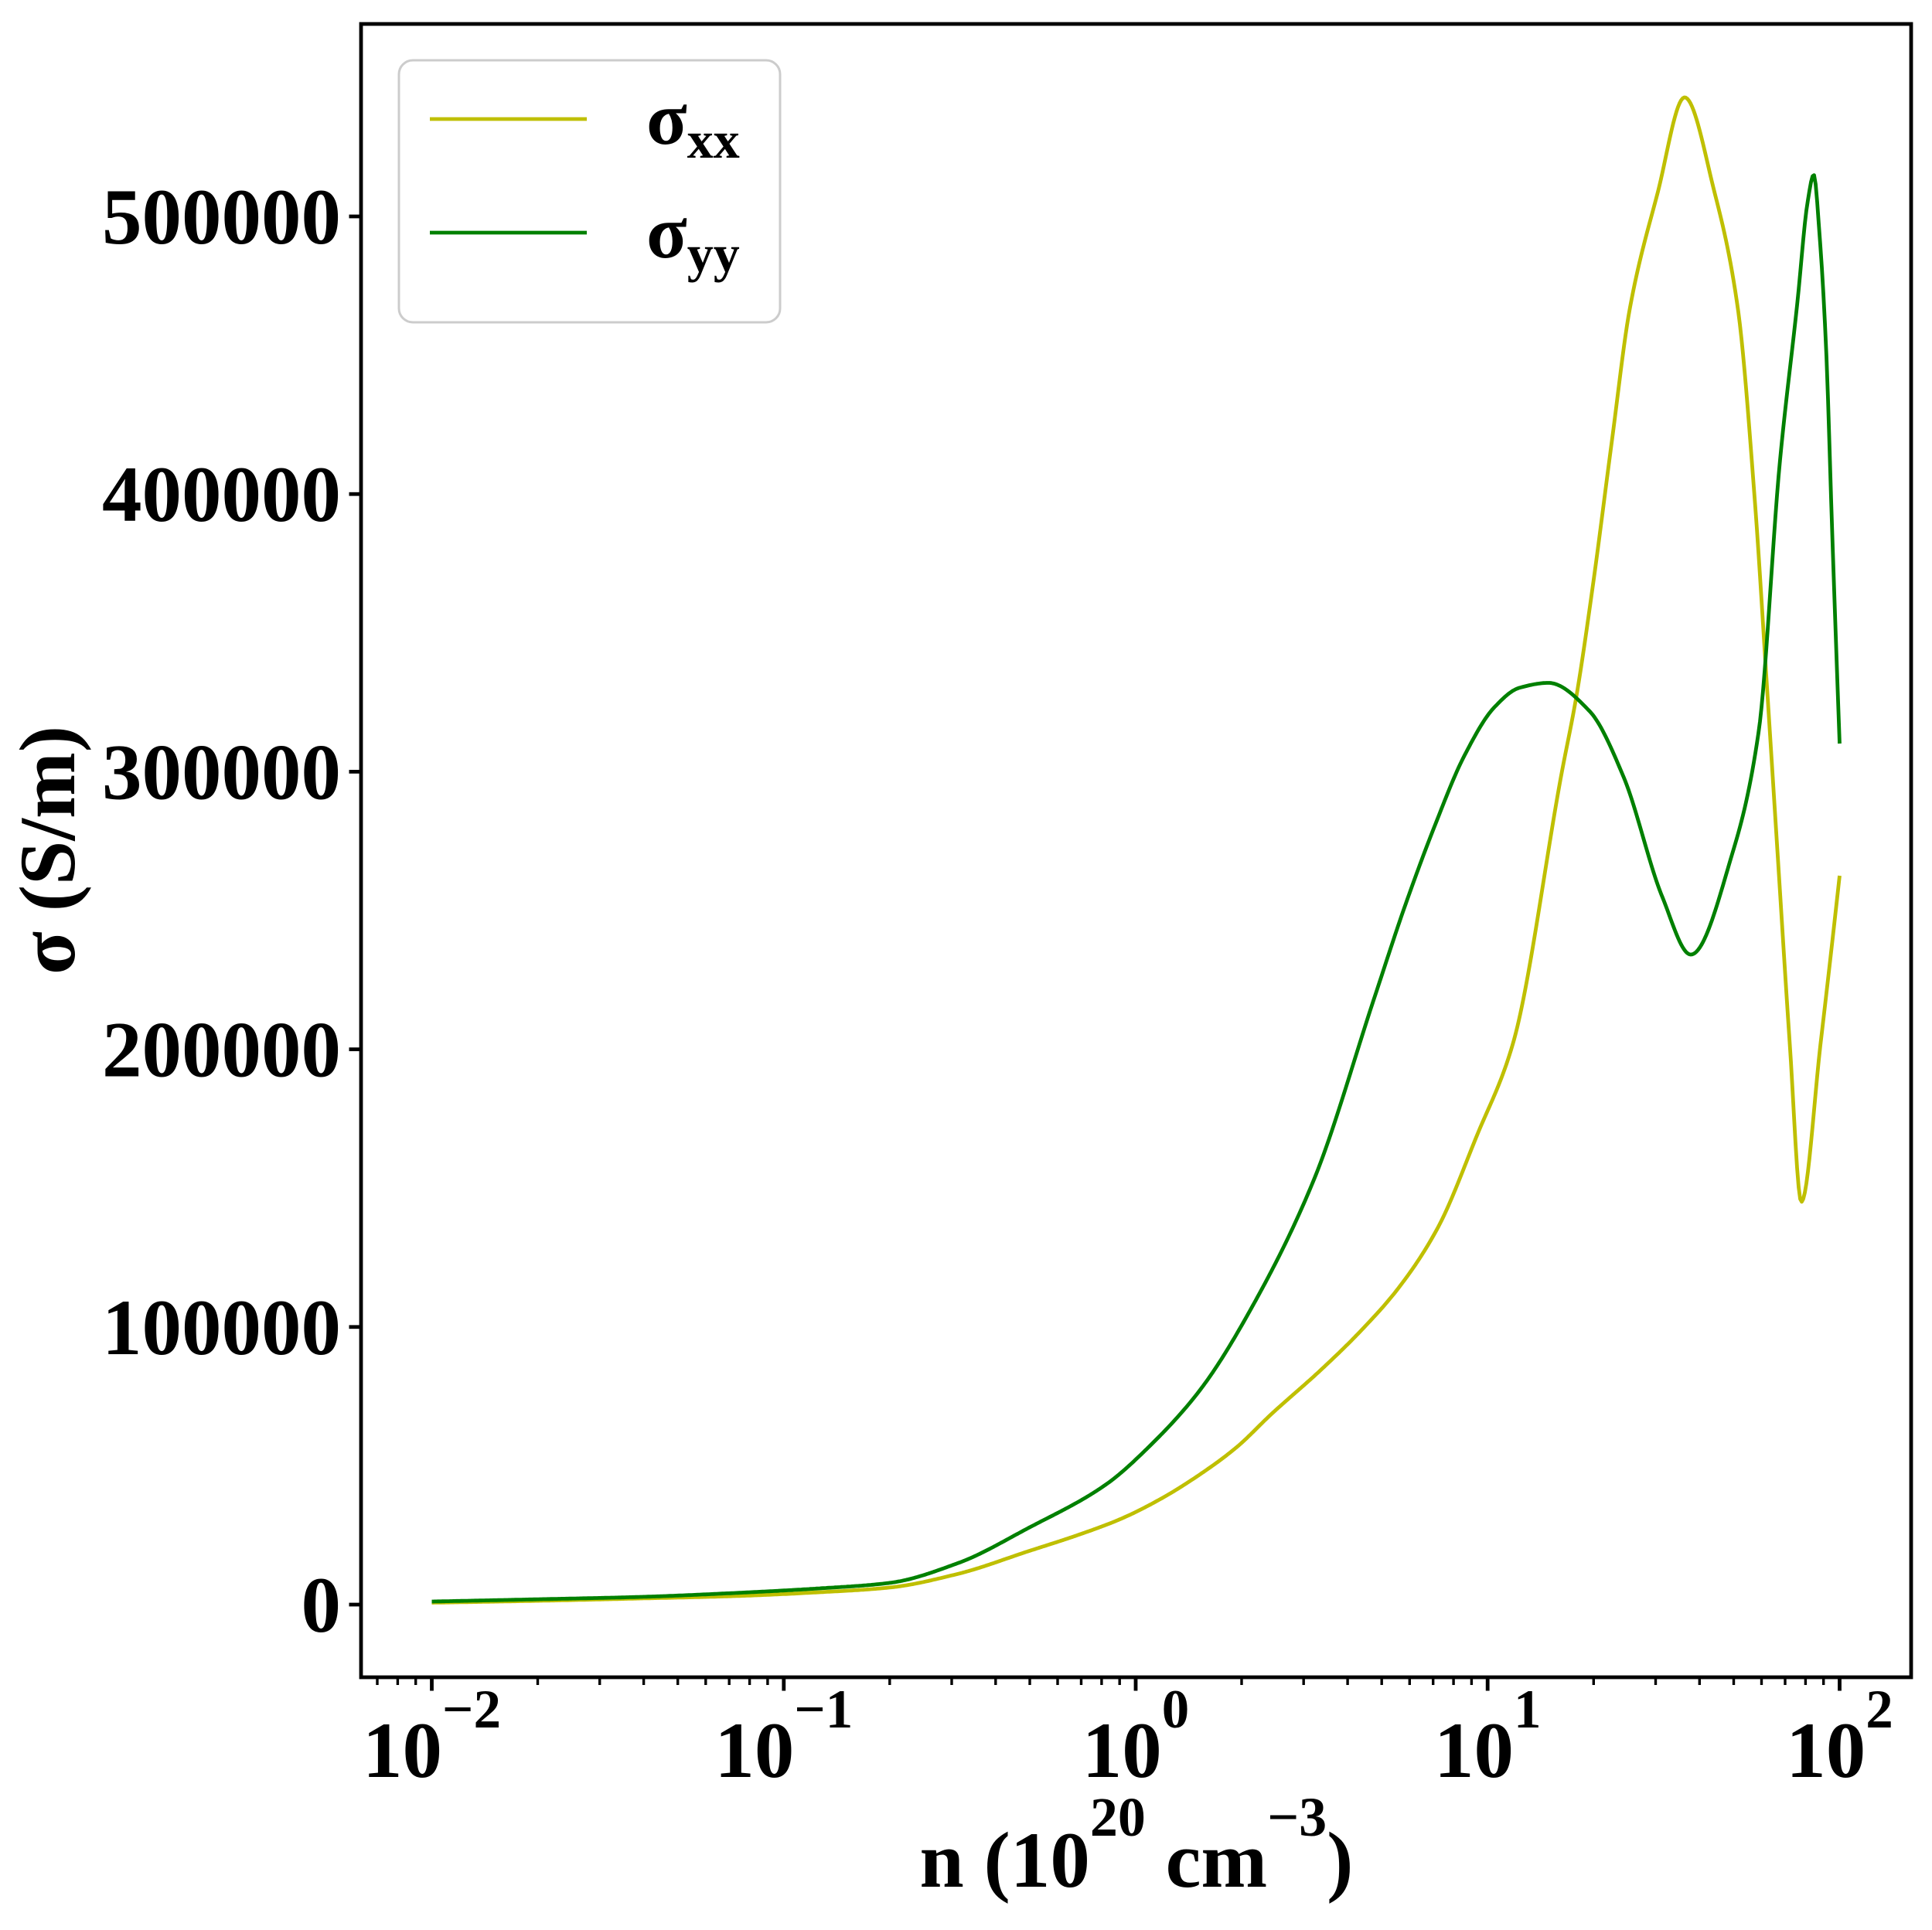 The image size is (1932, 1930). Describe the element at coordinates (322, 1605) in the screenshot. I see `svg-text: 0` at that location.